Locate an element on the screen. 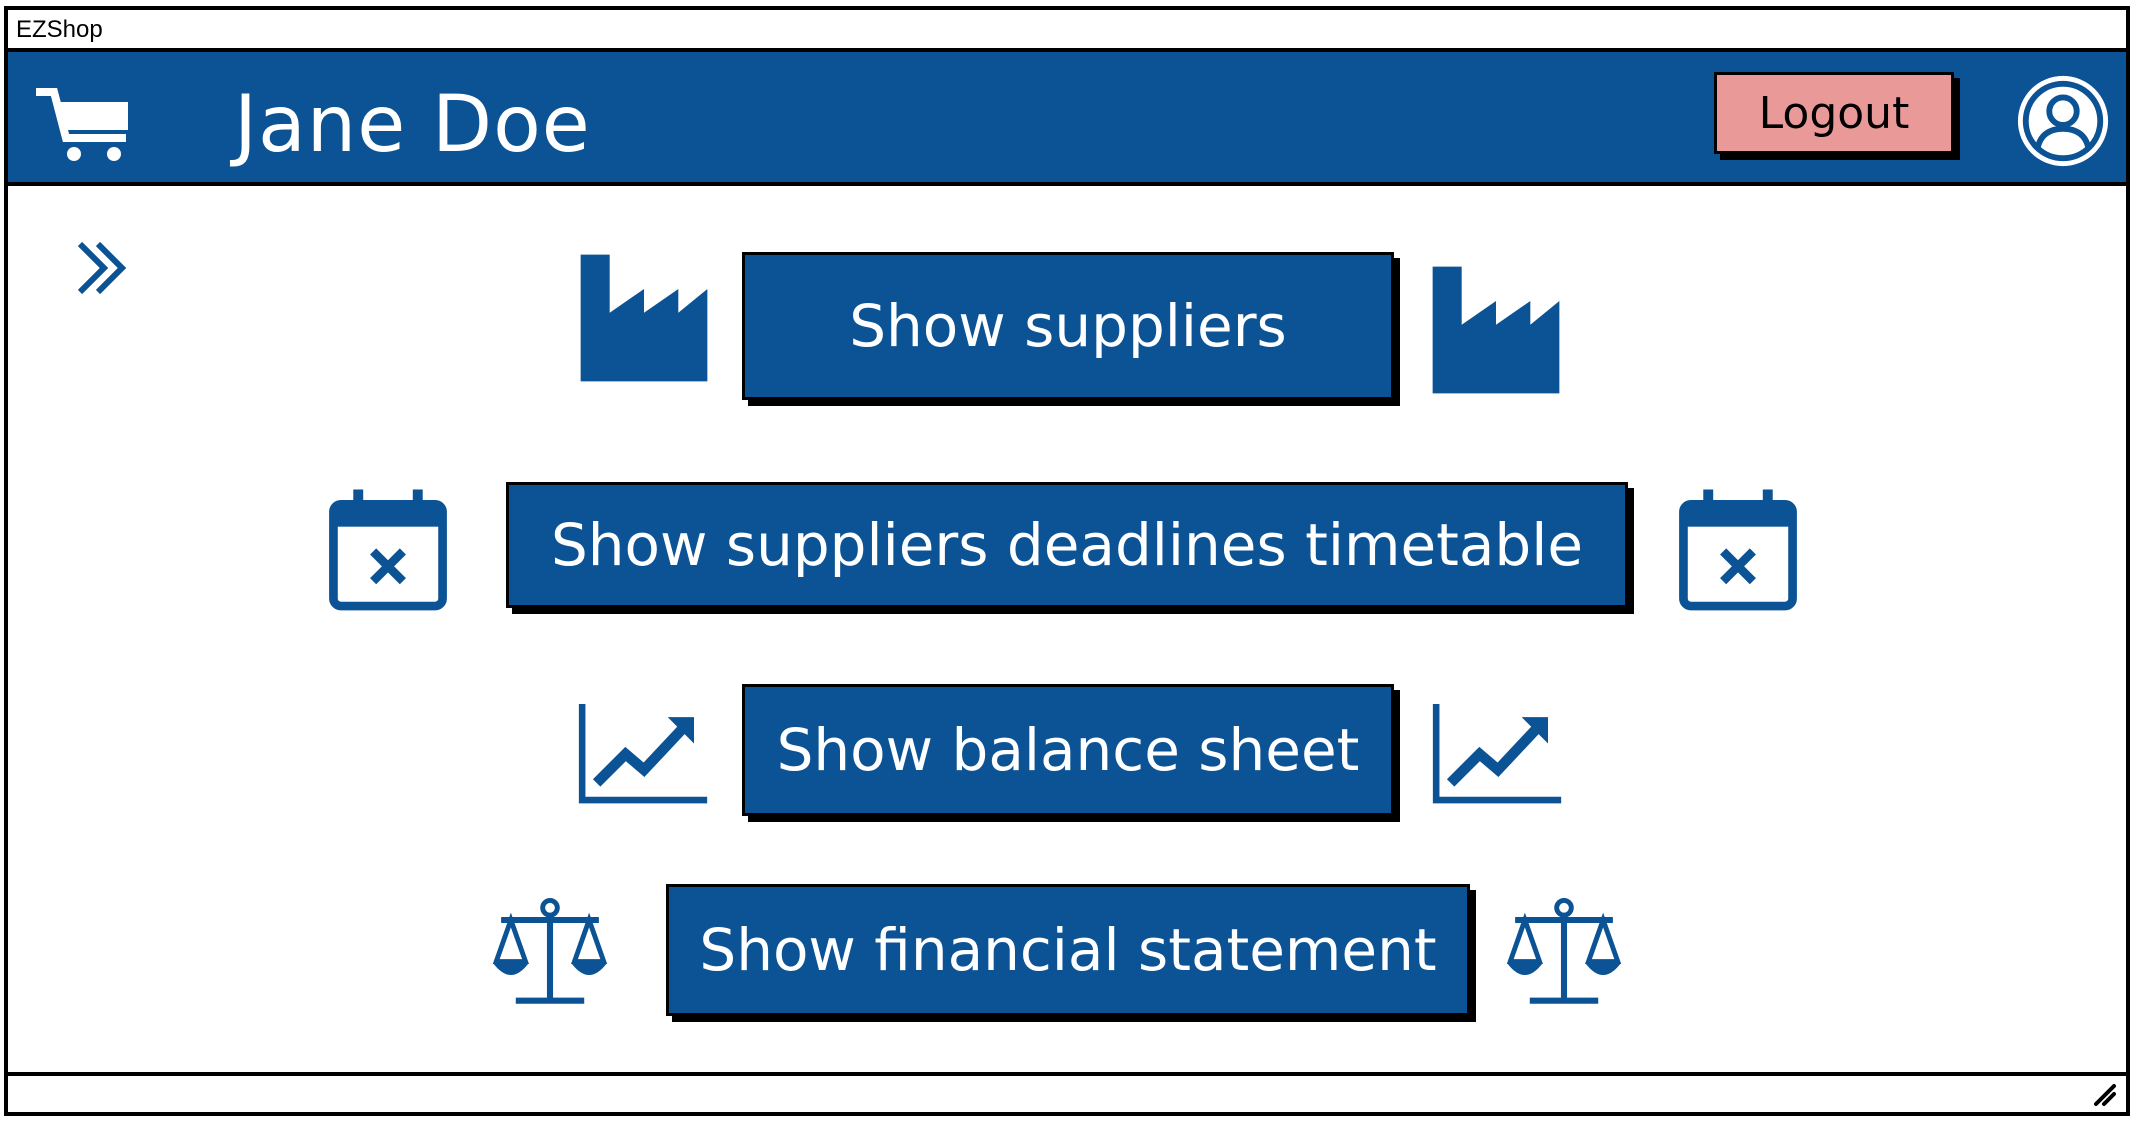 The width and height of the screenshot is (2136, 1124). user-avatar-icon is located at coordinates (2063, 121).